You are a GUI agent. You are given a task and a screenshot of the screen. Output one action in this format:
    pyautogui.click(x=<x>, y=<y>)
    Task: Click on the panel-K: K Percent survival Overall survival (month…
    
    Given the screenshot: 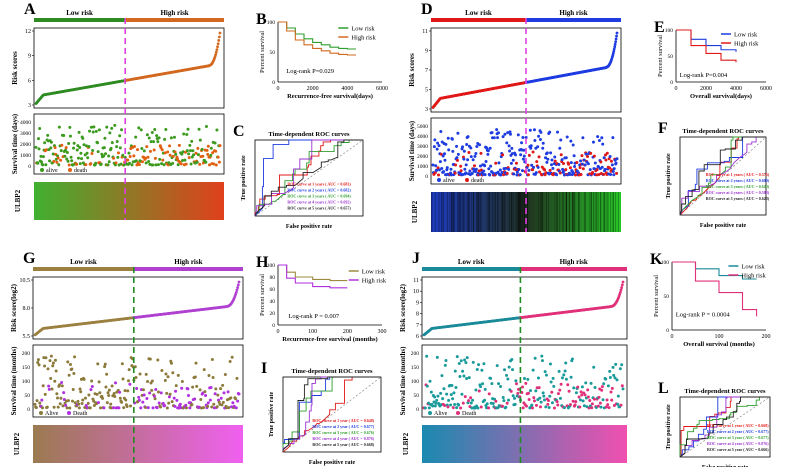 What is the action you would take?
    pyautogui.click(x=710, y=299)
    